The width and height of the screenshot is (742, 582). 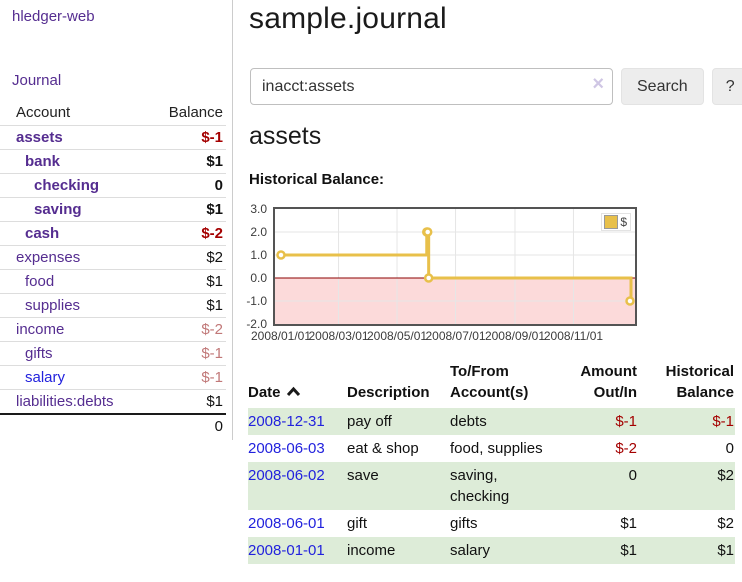 I want to click on account-link: checking, so click(x=67, y=185).